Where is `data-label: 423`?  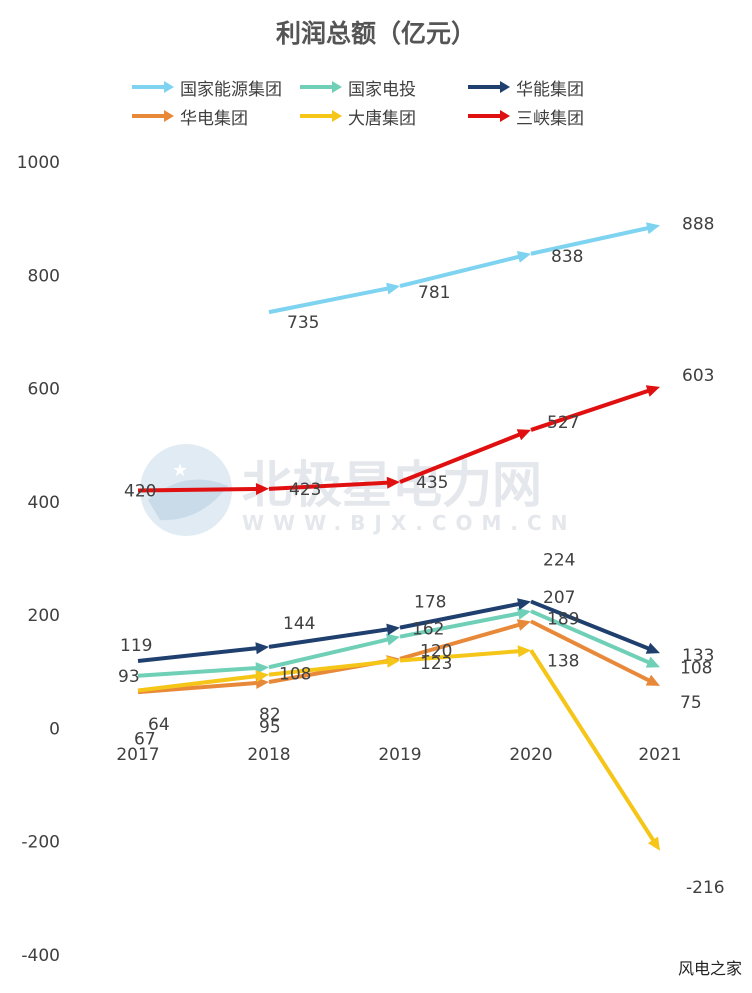
data-label: 423 is located at coordinates (305, 490).